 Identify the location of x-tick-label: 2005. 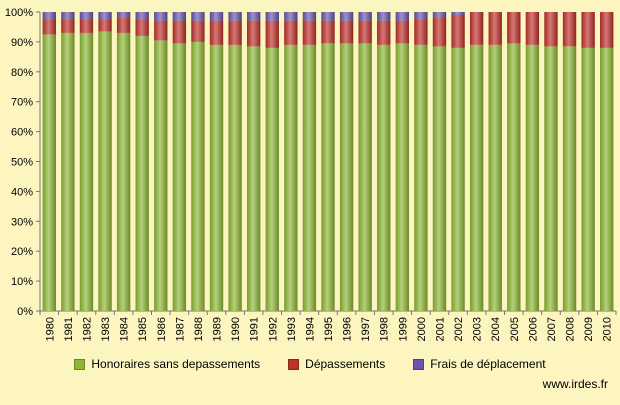
(515, 329).